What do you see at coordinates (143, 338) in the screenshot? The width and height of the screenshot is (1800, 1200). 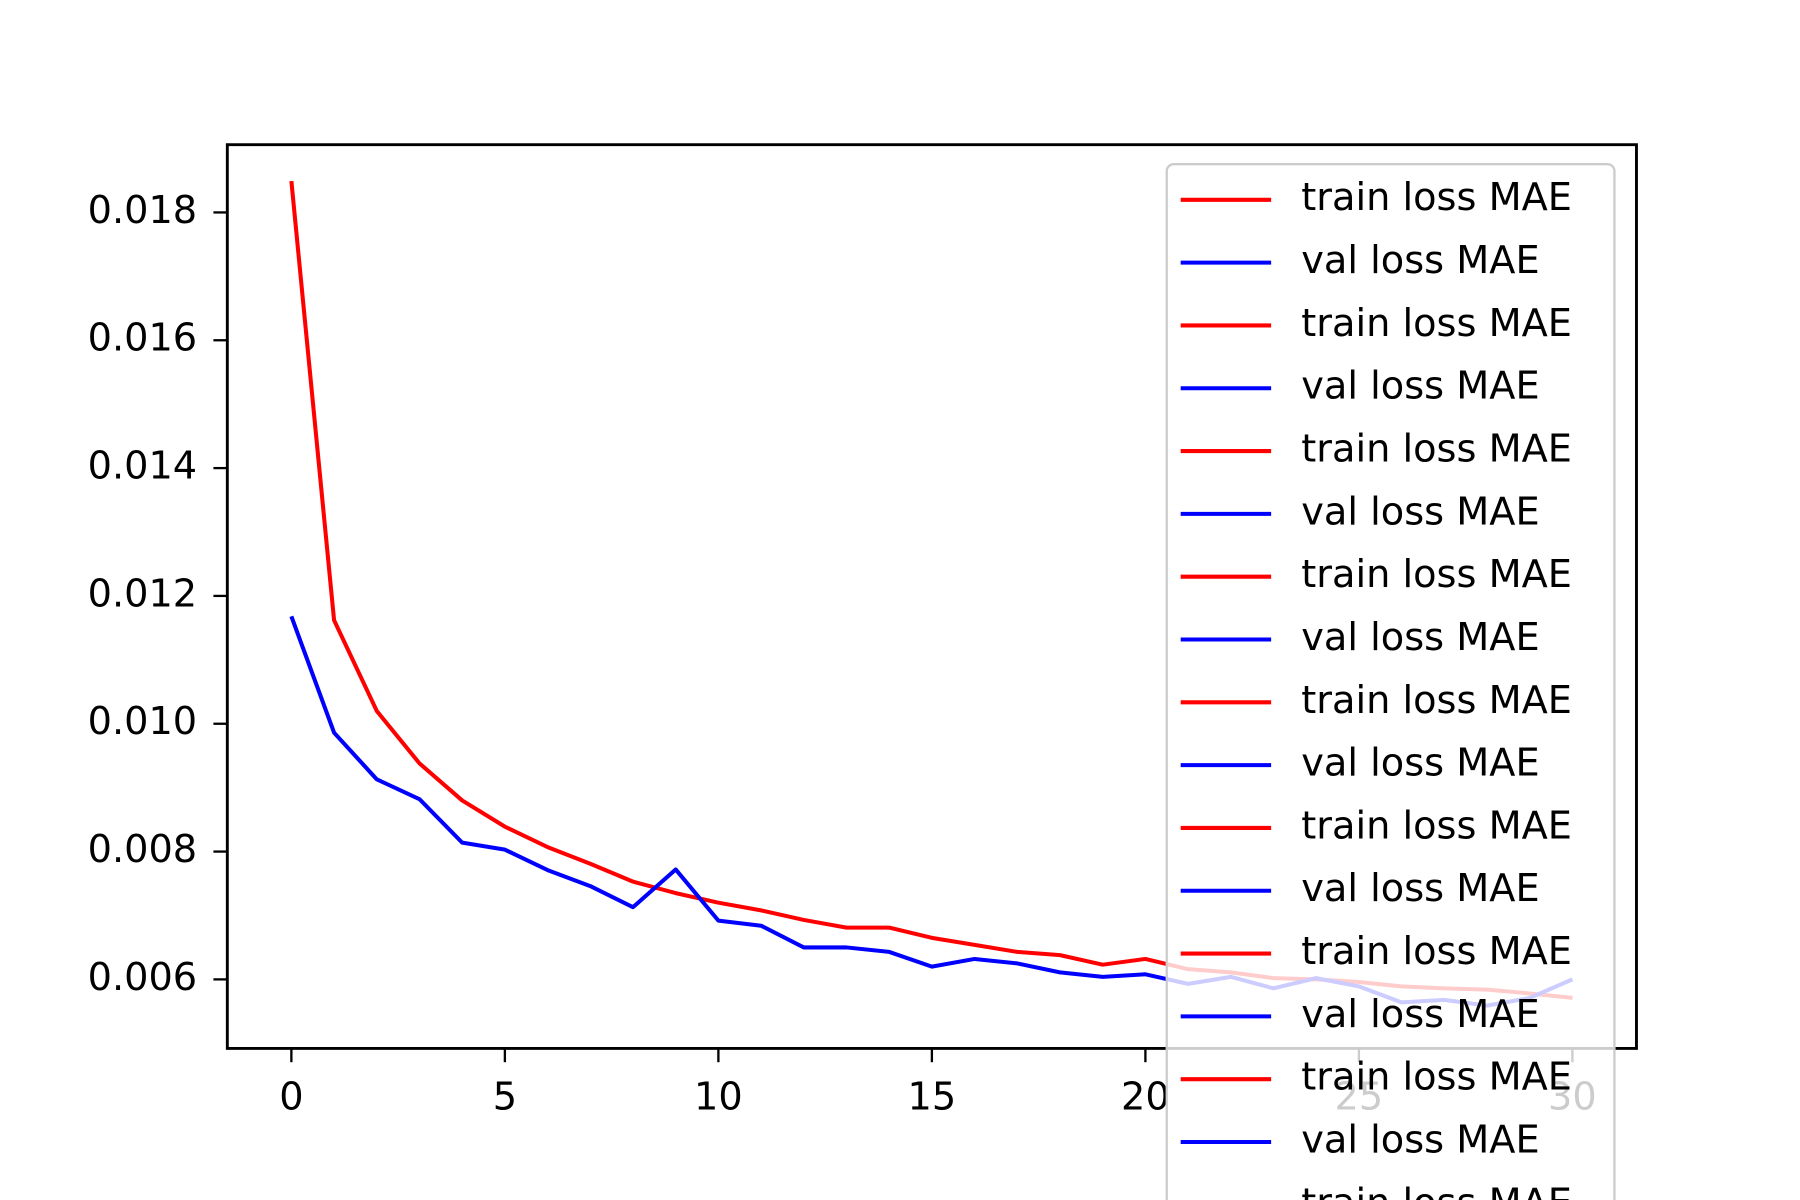 I see `y-tick-label: 0.016` at bounding box center [143, 338].